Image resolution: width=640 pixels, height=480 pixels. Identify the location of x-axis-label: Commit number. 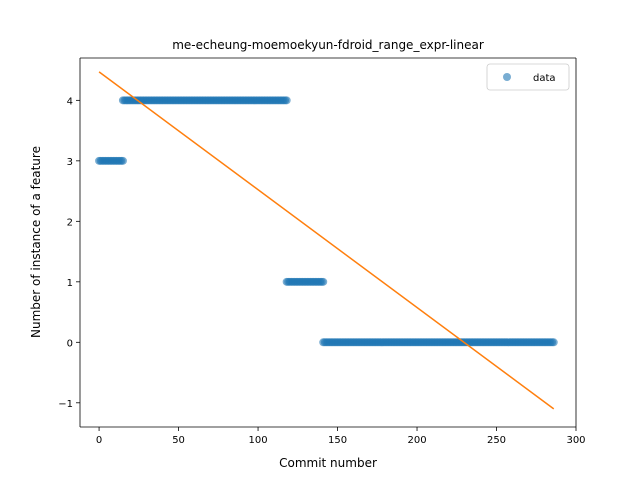
(328, 463).